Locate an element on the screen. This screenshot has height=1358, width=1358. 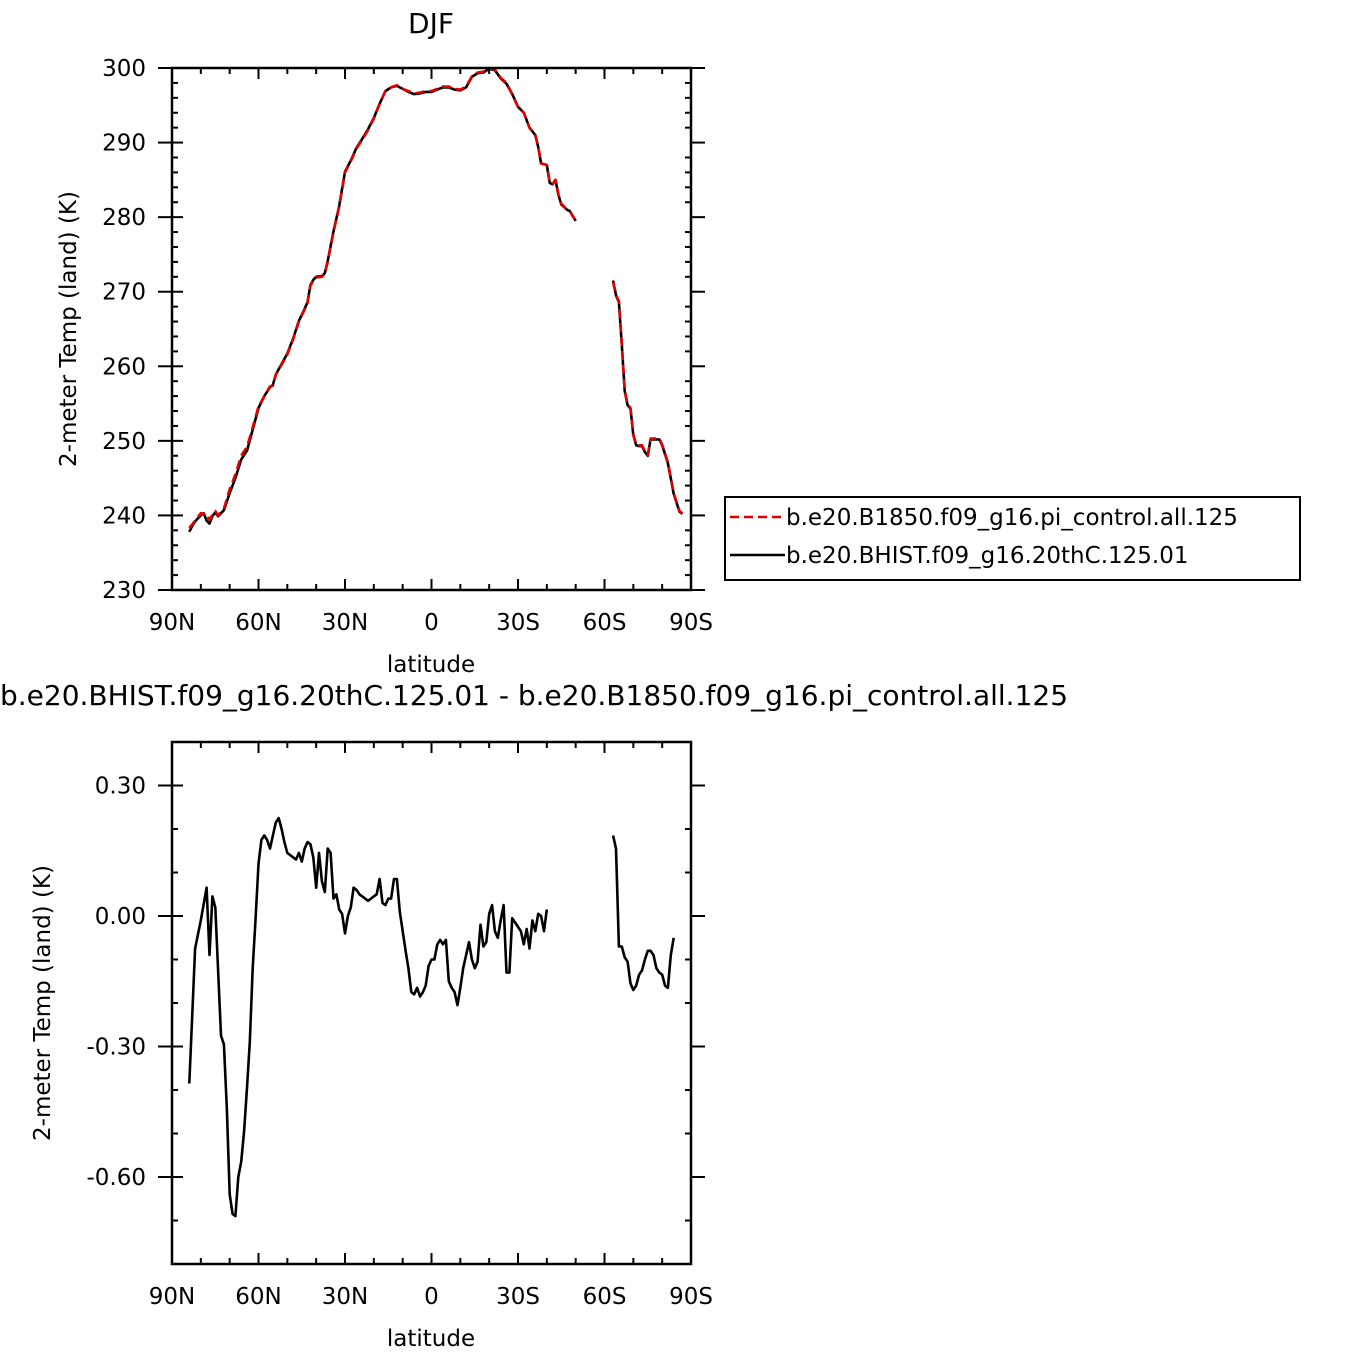
legend-label-bhist: b.e20.BHIST.f09_g16.20thC.125.01 is located at coordinates (987, 556).